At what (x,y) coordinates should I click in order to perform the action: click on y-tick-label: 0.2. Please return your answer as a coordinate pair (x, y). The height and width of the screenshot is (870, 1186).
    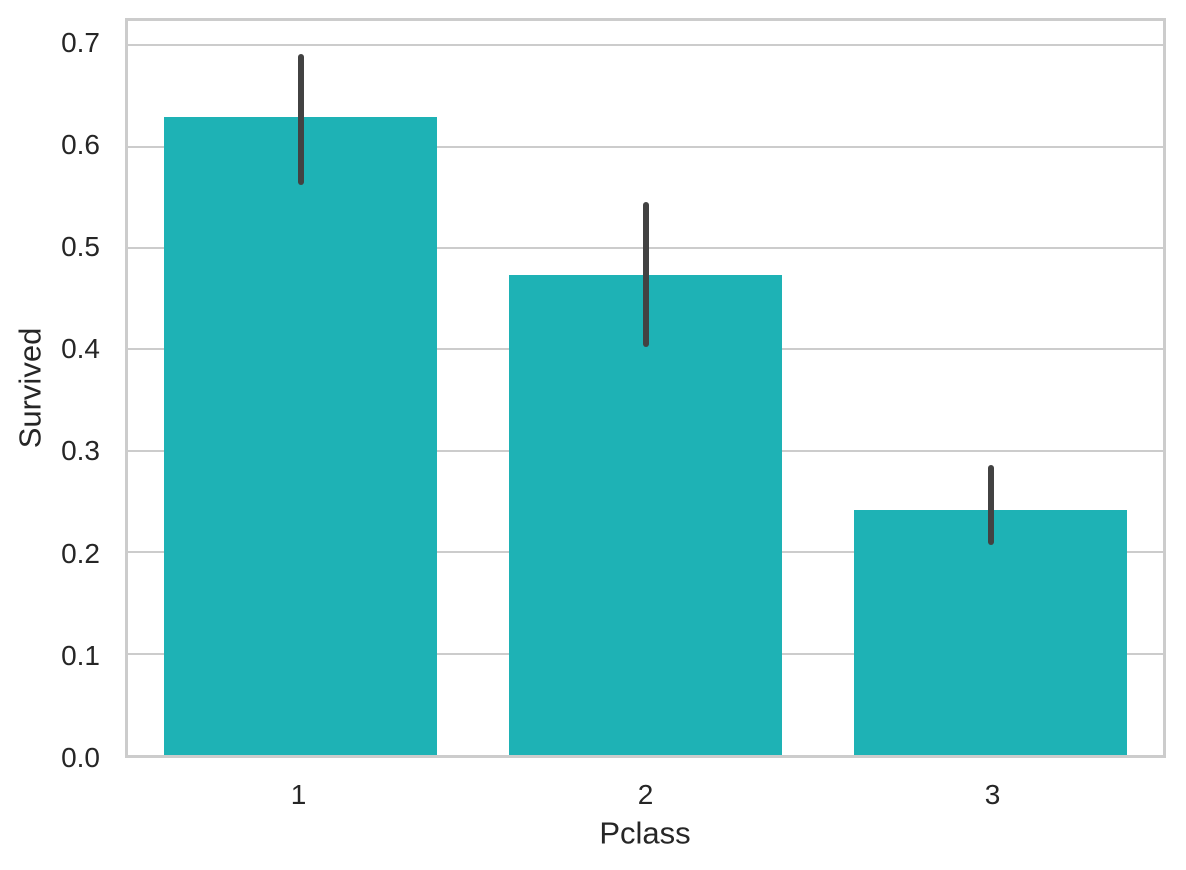
    Looking at the image, I should click on (80, 553).